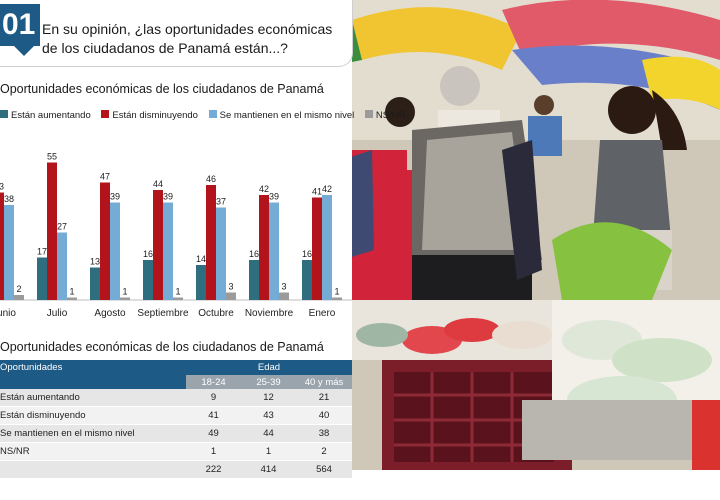 Image resolution: width=720 pixels, height=500 pixels. I want to click on x-tick-label: Junio, so click(8, 313).